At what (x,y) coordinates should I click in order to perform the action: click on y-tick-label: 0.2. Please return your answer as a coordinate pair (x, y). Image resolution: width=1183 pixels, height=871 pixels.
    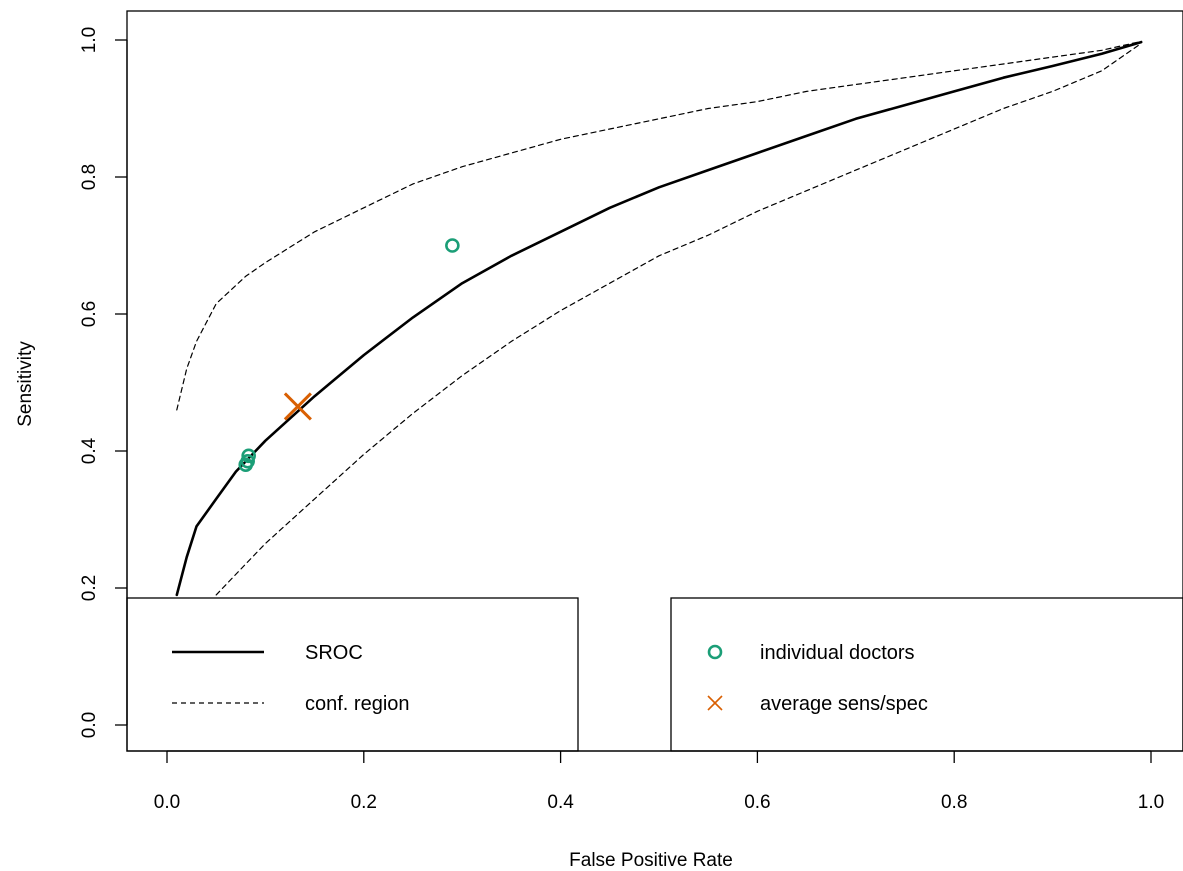
    Looking at the image, I should click on (89, 588).